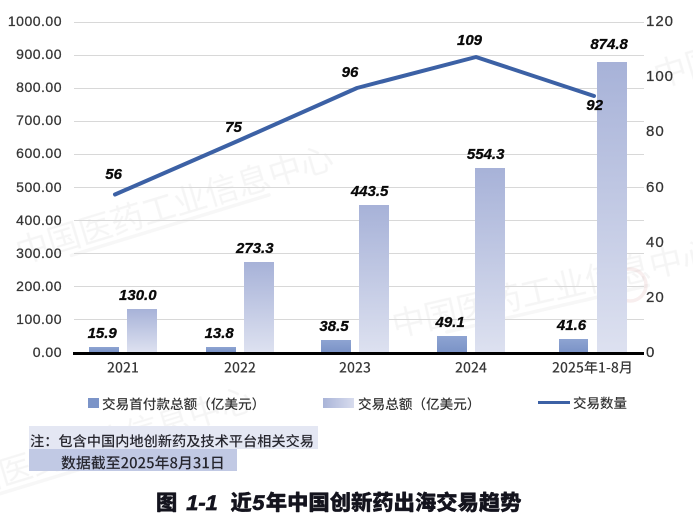 The image size is (693, 526). What do you see at coordinates (201, 502) in the screenshot?
I see `svg-text: 1-1` at bounding box center [201, 502].